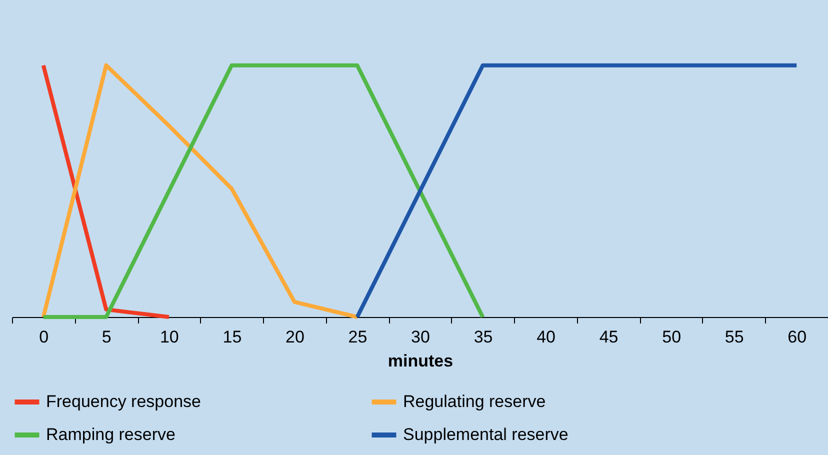  What do you see at coordinates (123, 401) in the screenshot?
I see `legend-label: Frequency response` at bounding box center [123, 401].